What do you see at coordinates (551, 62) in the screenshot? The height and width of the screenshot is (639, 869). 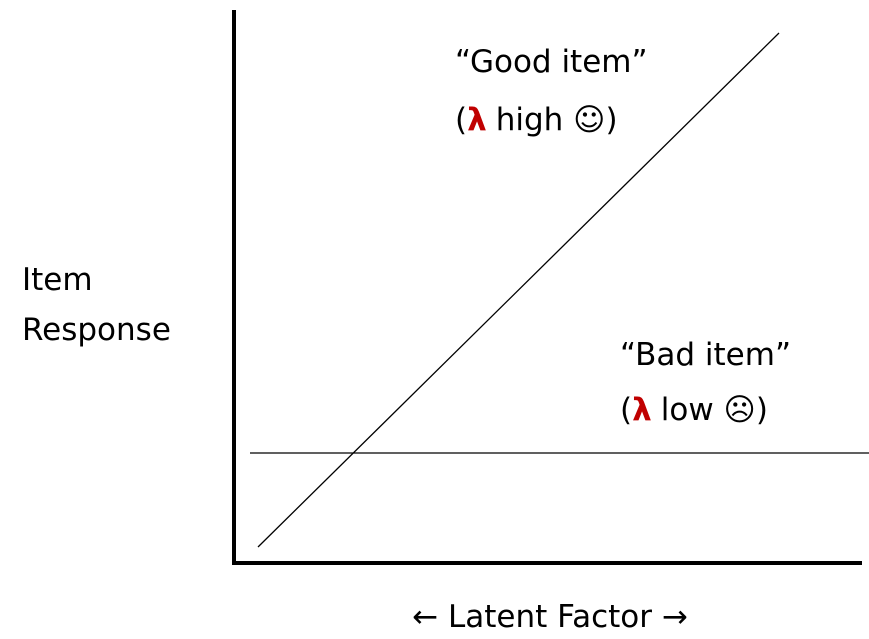 I see `good-item-title: “Good item”` at bounding box center [551, 62].